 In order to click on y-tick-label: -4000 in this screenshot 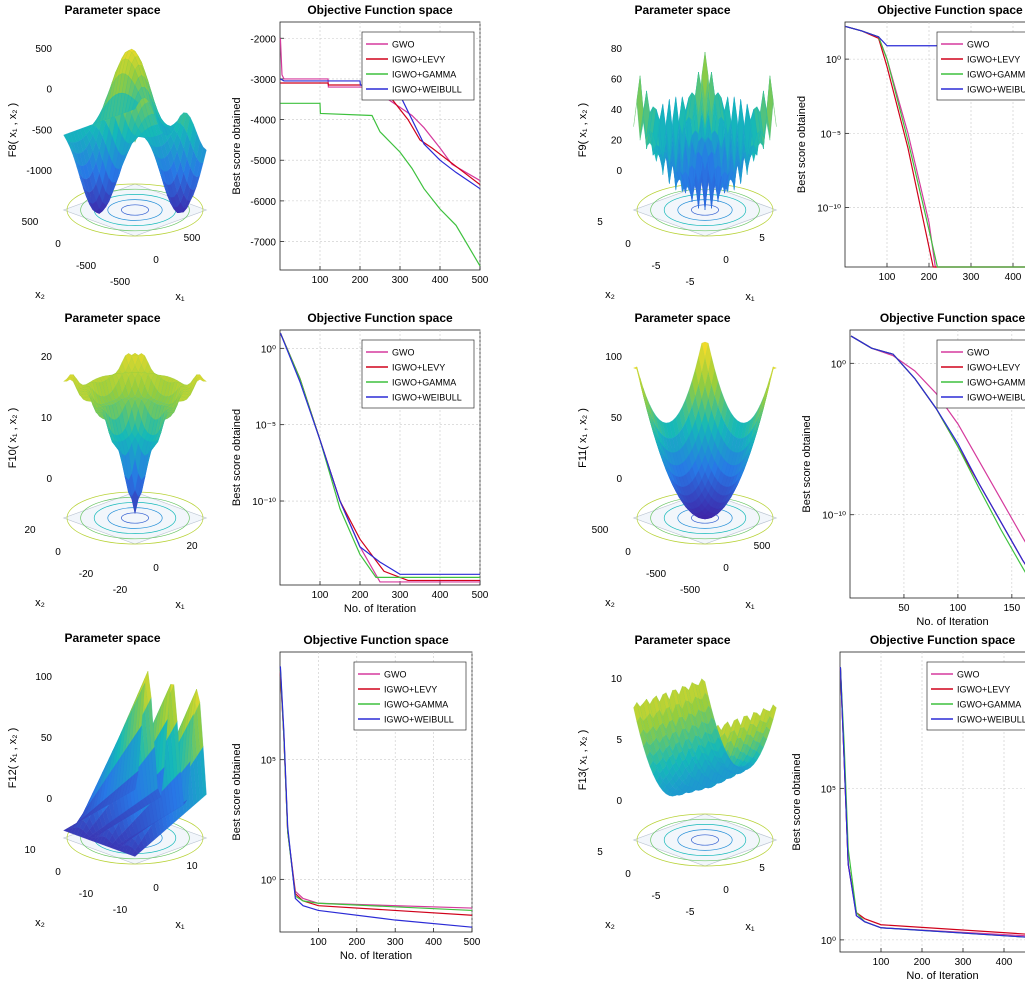, I will do `click(263, 121)`.